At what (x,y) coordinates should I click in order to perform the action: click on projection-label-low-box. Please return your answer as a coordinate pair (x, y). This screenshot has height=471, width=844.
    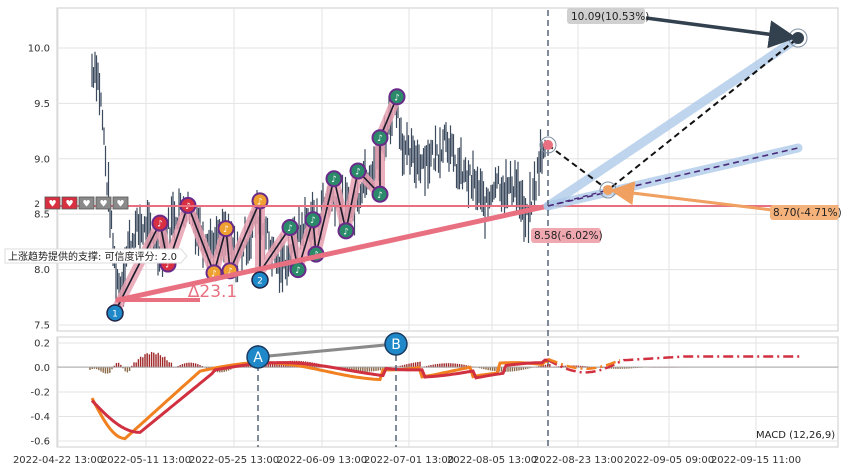
    Looking at the image, I should click on (566, 235).